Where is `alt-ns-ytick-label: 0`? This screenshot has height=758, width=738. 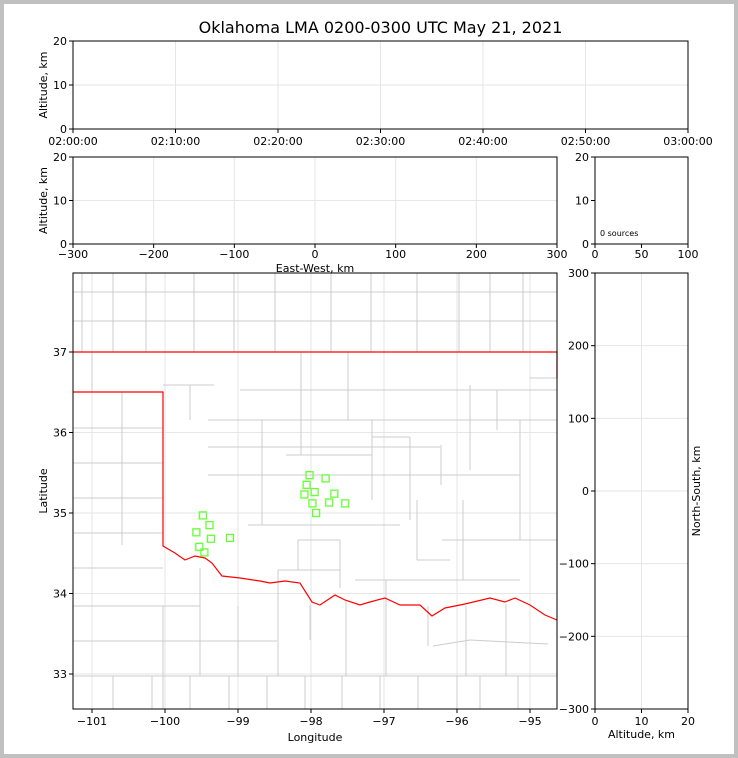 alt-ns-ytick-label: 0 is located at coordinates (585, 491).